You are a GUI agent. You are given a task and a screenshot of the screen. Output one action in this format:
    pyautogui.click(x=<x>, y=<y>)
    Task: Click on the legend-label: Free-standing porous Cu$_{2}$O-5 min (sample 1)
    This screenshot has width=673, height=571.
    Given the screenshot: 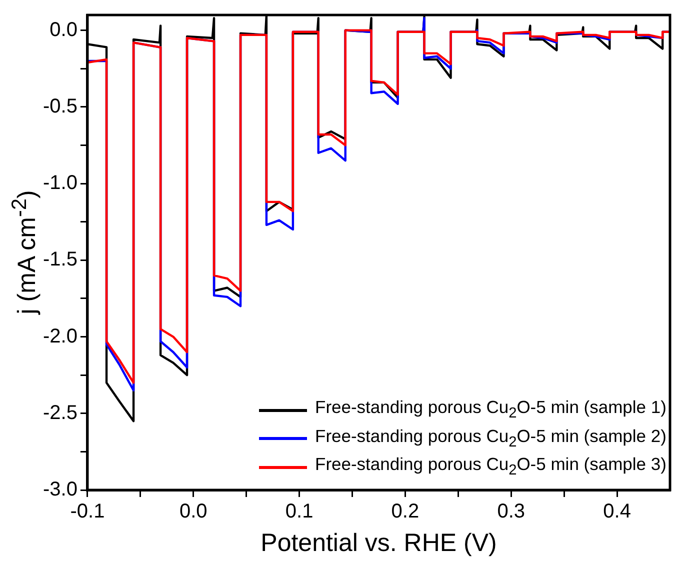 What is the action you would take?
    pyautogui.click(x=490, y=410)
    